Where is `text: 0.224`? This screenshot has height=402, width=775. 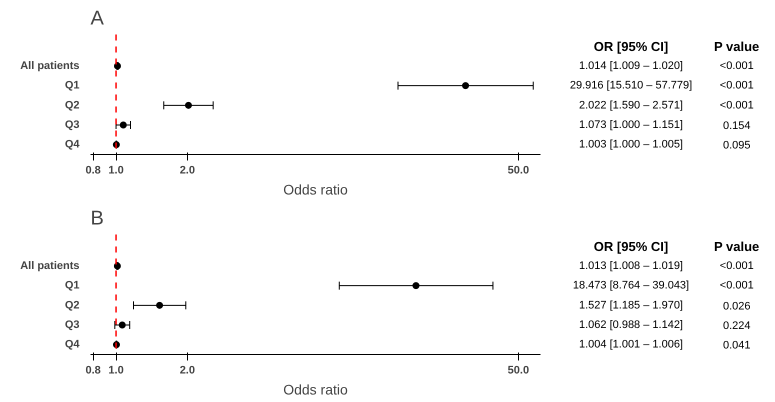
text: 0.224 is located at coordinates (736, 326).